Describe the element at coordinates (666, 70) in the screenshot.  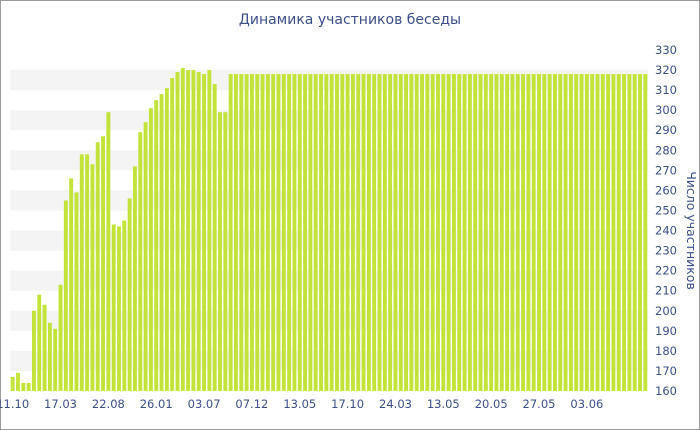
I see `y-tick-label: 320` at that location.